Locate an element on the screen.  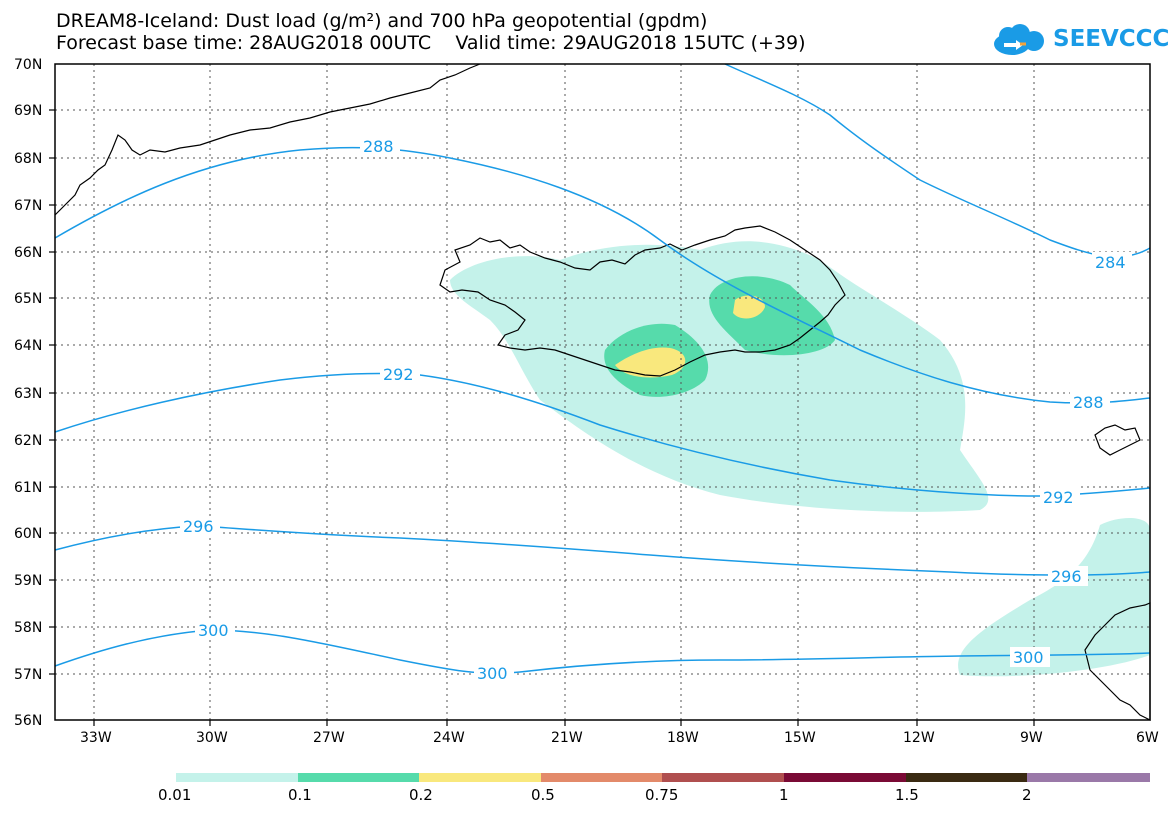
legend-label: 0.75 is located at coordinates (661, 795).